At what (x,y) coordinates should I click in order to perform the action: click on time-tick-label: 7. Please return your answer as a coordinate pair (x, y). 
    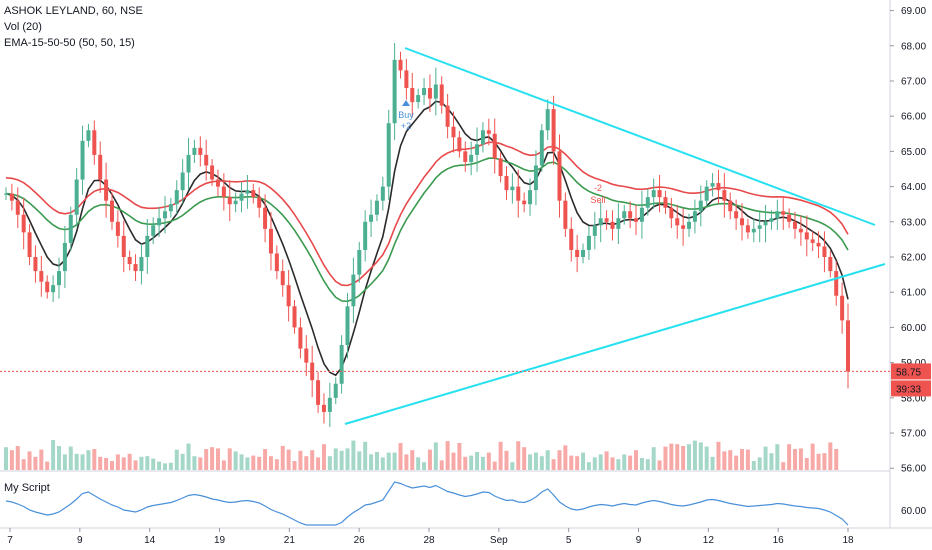
    Looking at the image, I should click on (10, 540).